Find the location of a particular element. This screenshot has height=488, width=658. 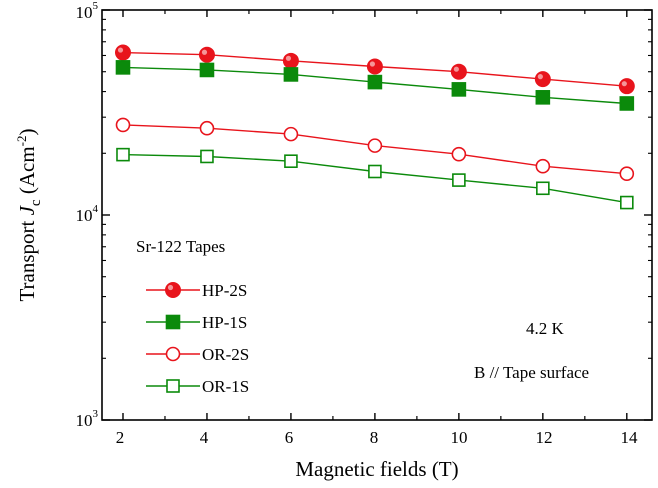

series-hp-1s is located at coordinates (375, 85).